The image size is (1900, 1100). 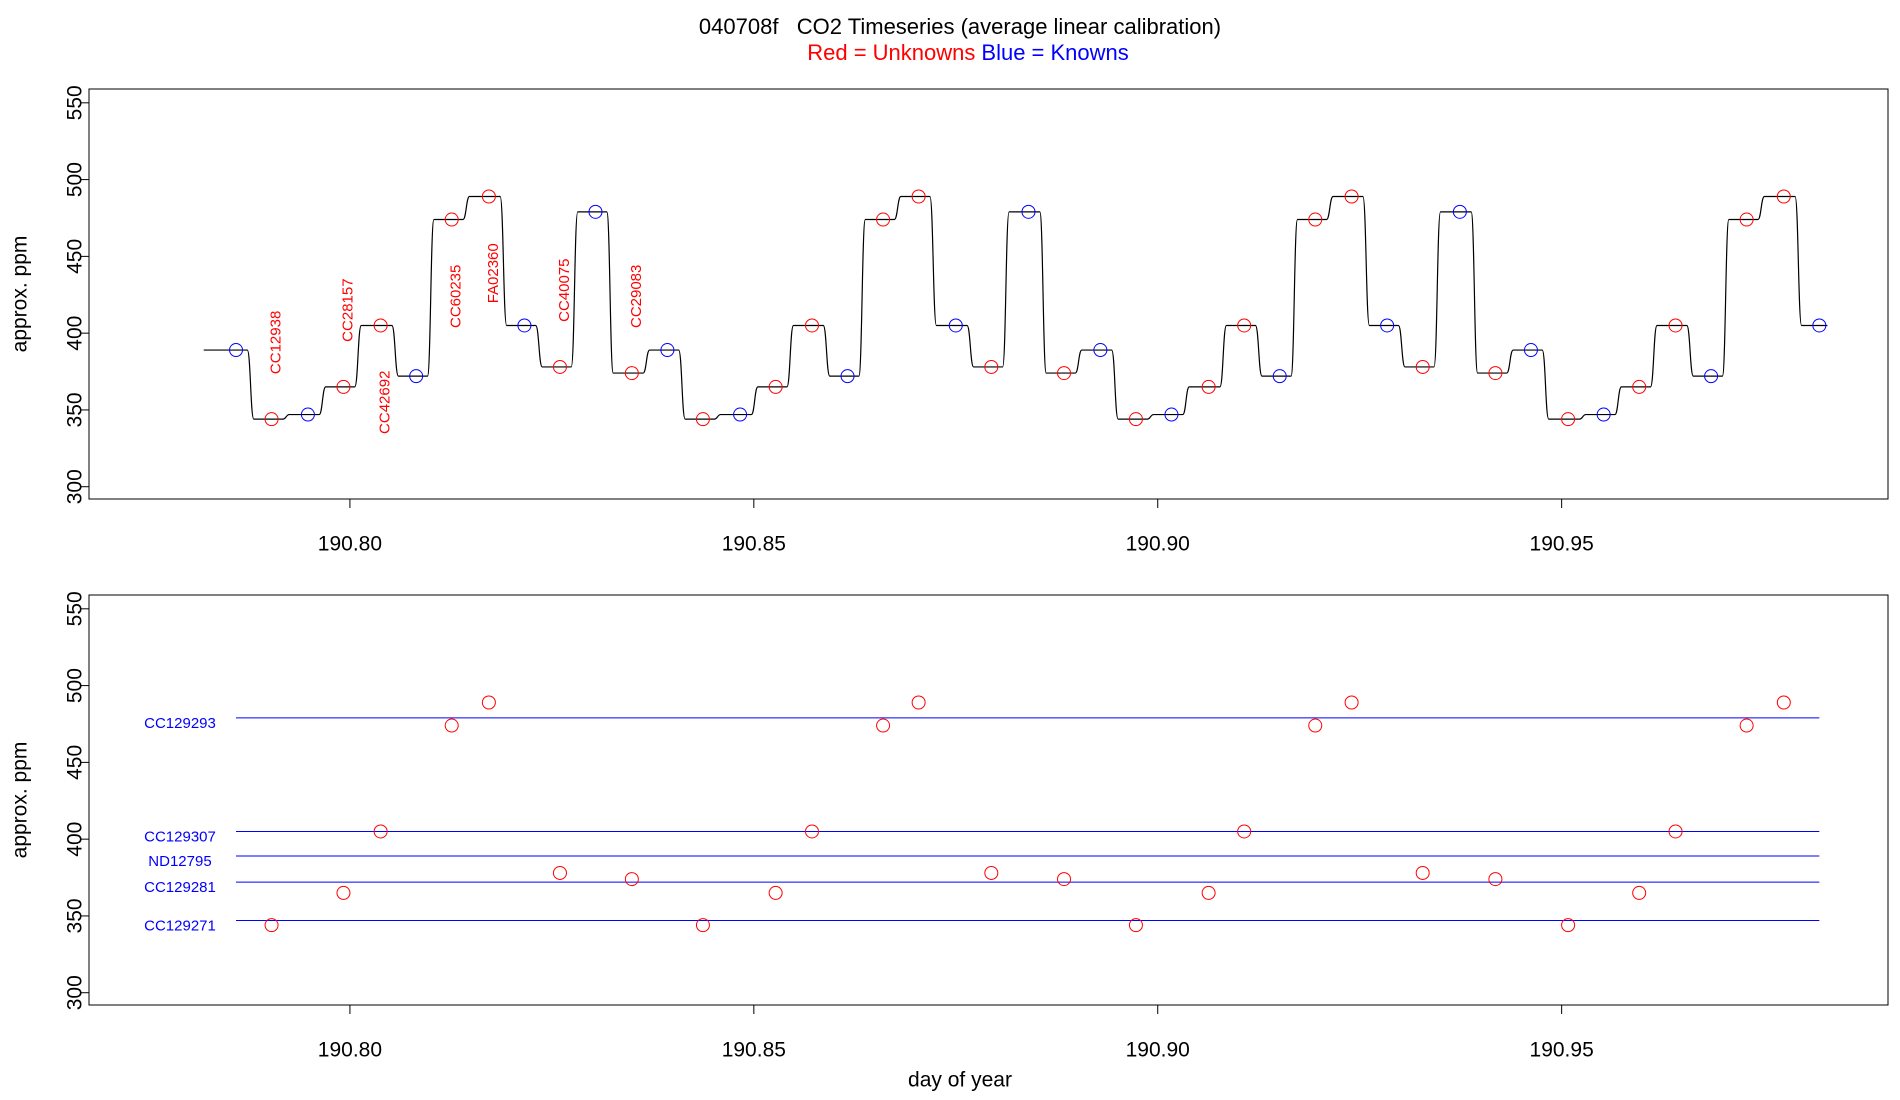 I want to click on y-tick-label: 500, so click(x=75, y=179).